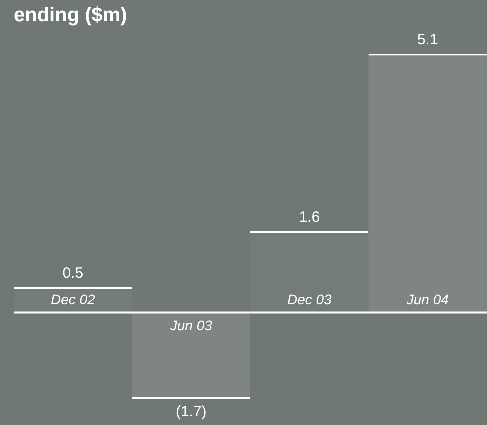  Describe the element at coordinates (428, 300) in the screenshot. I see `x-tick-label: Jun 04` at that location.